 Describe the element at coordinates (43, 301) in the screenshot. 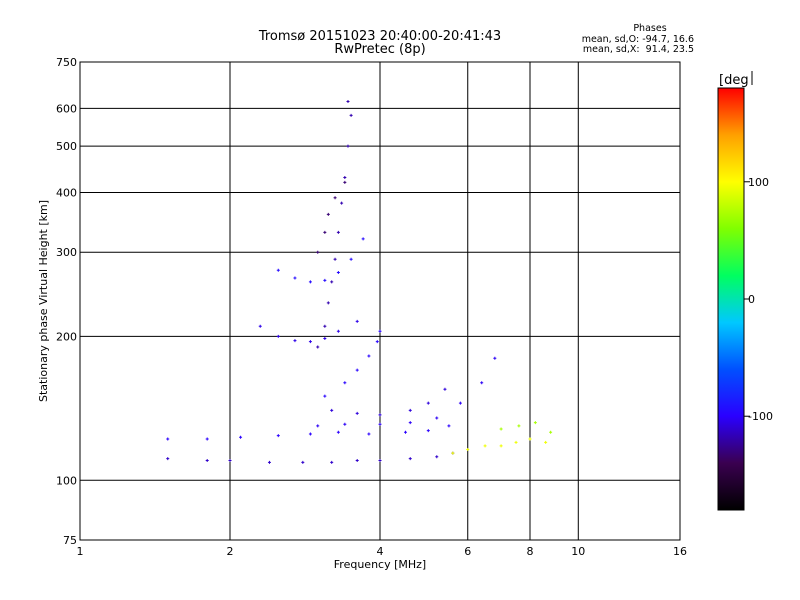

I see `y-axis-label: Stationary phase Virtual Height [km]` at that location.